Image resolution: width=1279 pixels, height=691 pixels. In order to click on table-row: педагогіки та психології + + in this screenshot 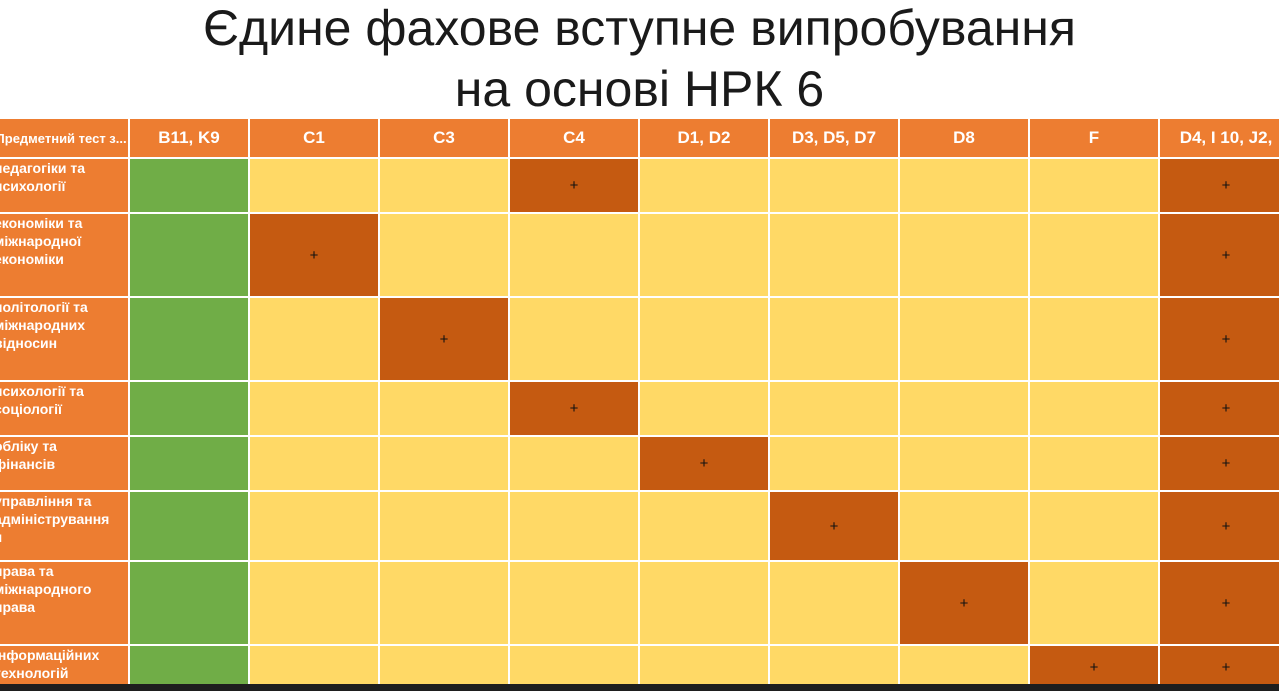, I will do `click(639, 185)`.